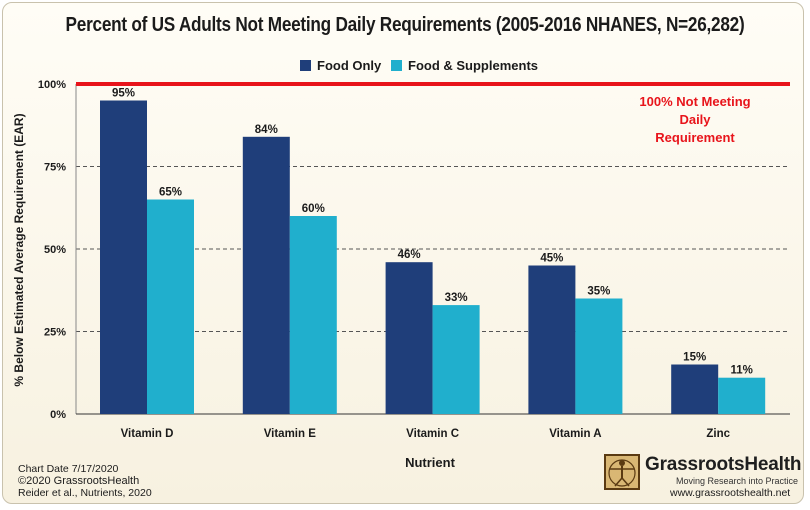 Image resolution: width=810 pixels, height=510 pixels. What do you see at coordinates (695, 137) in the screenshot?
I see `threshold-annotation-line-2: Requirement` at bounding box center [695, 137].